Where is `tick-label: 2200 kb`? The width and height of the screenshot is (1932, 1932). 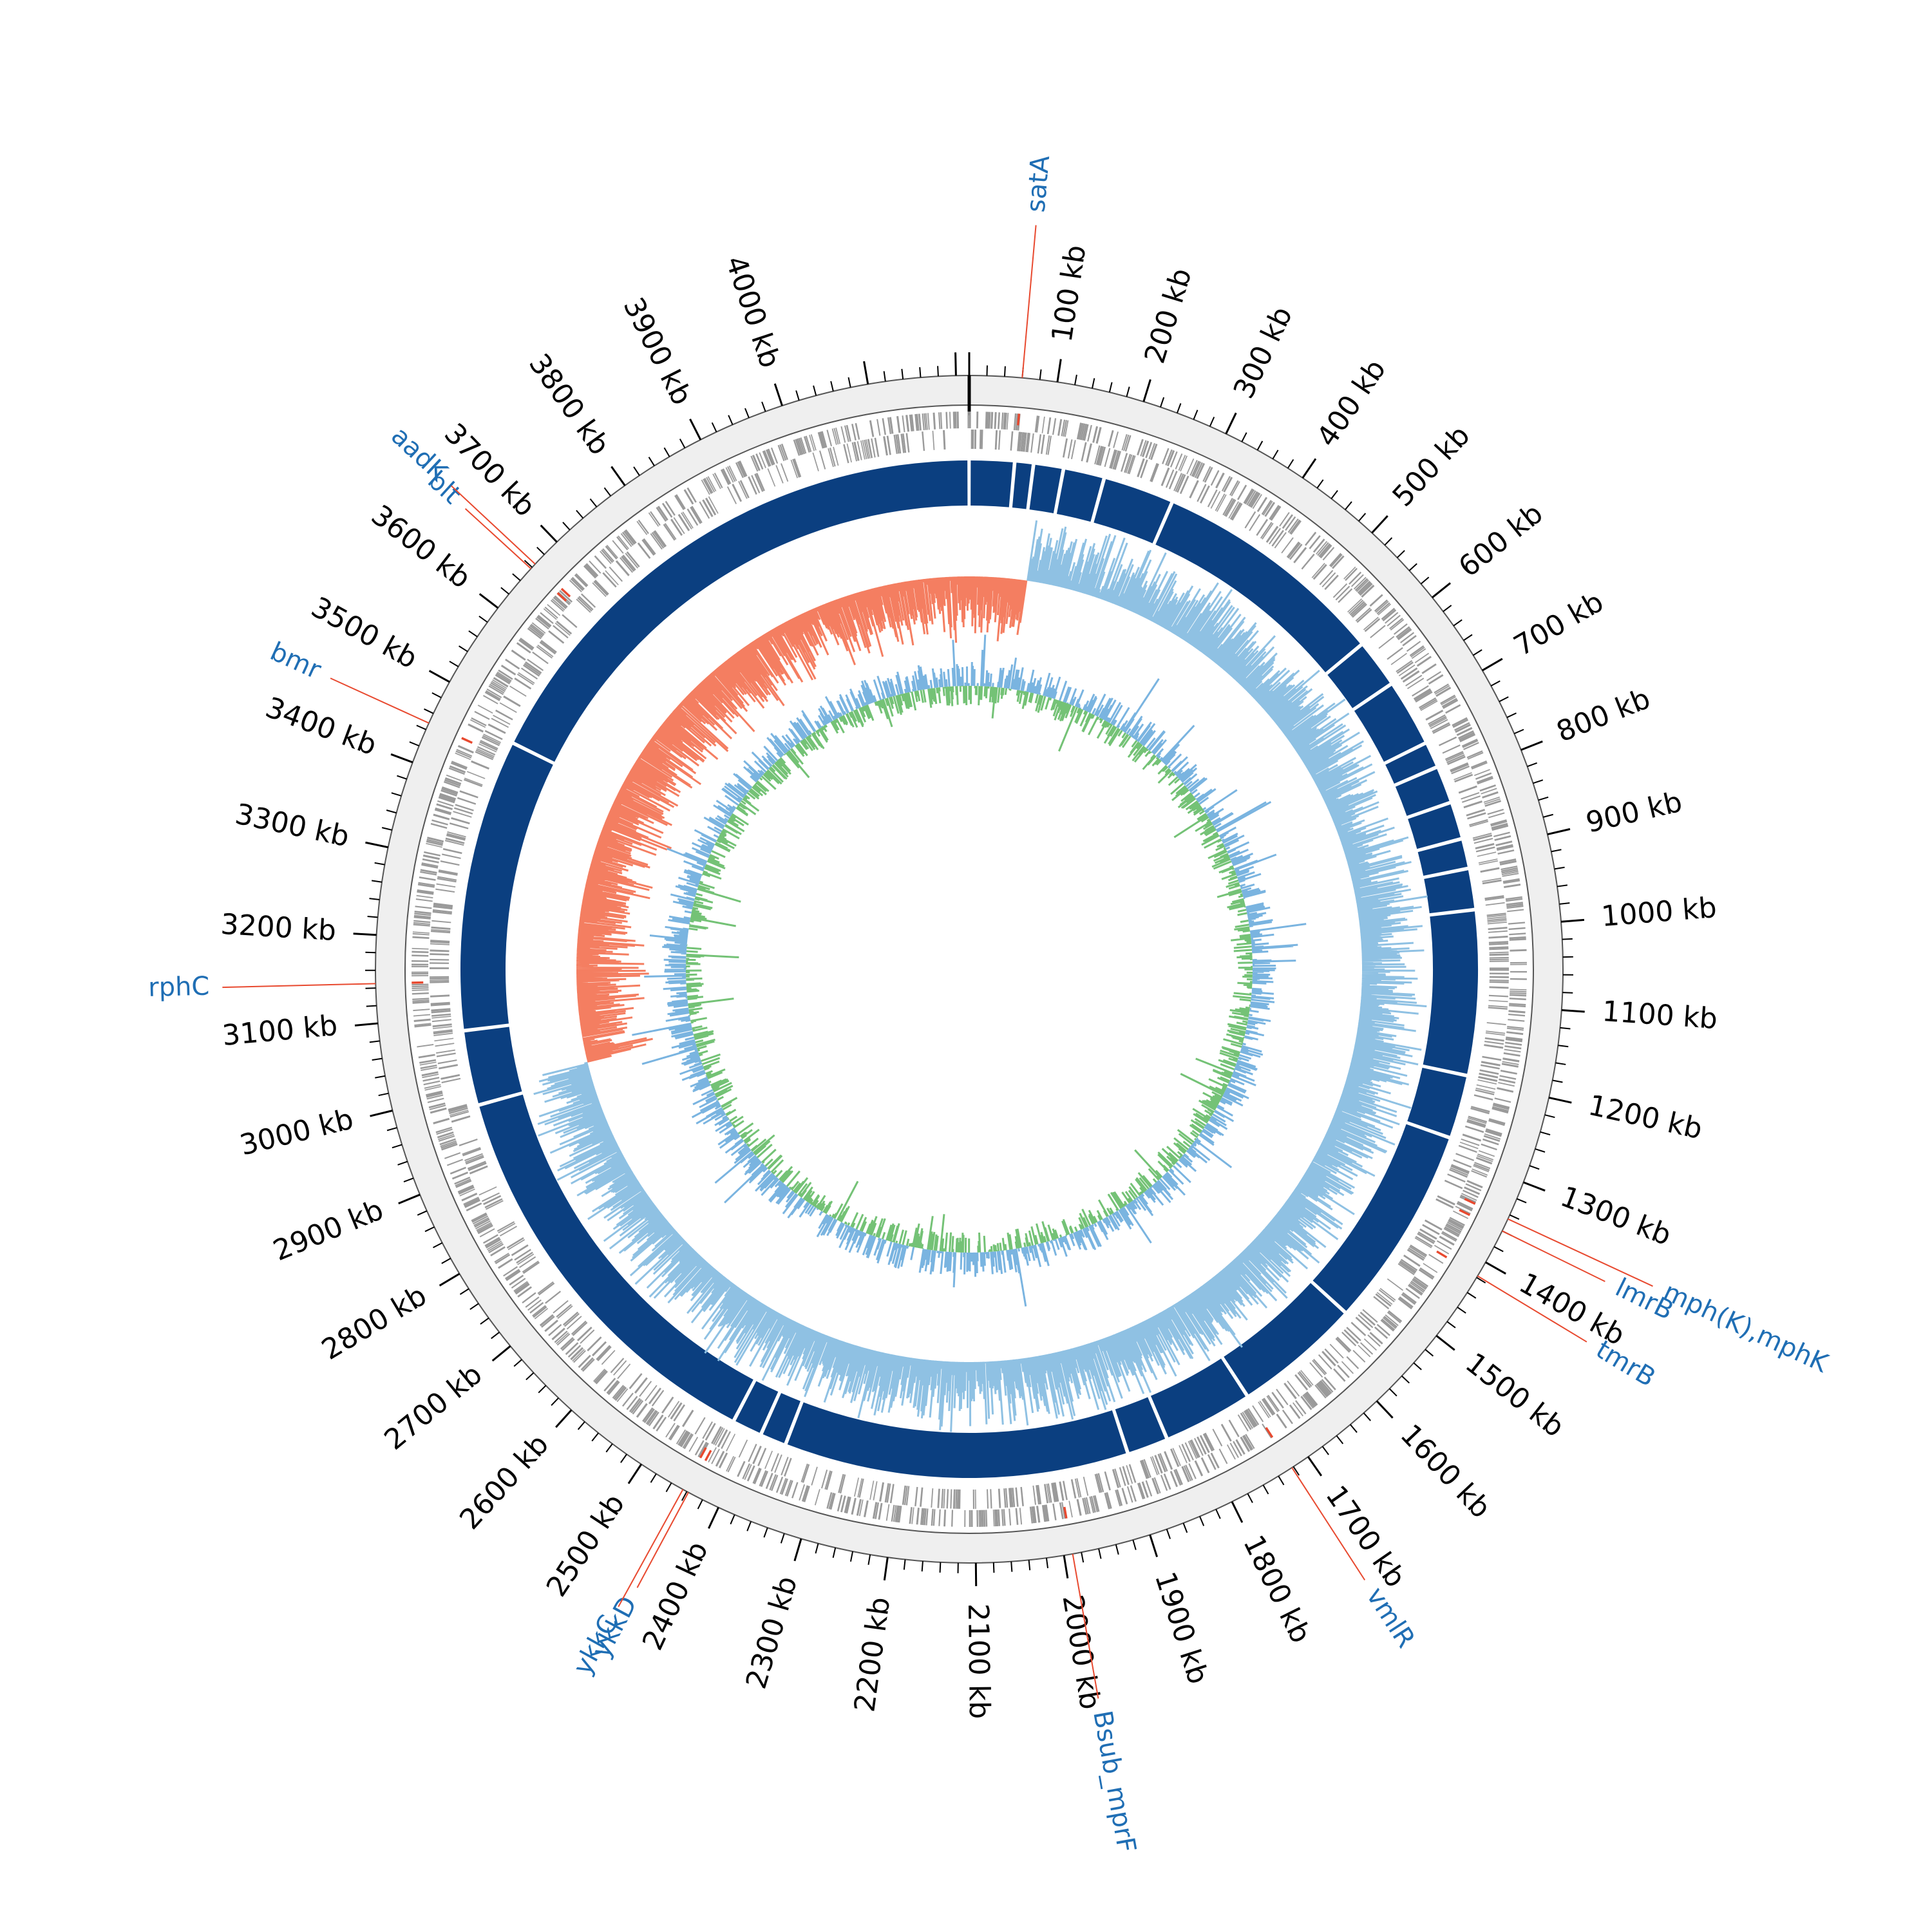 tick-label: 2200 kb is located at coordinates (872, 1655).